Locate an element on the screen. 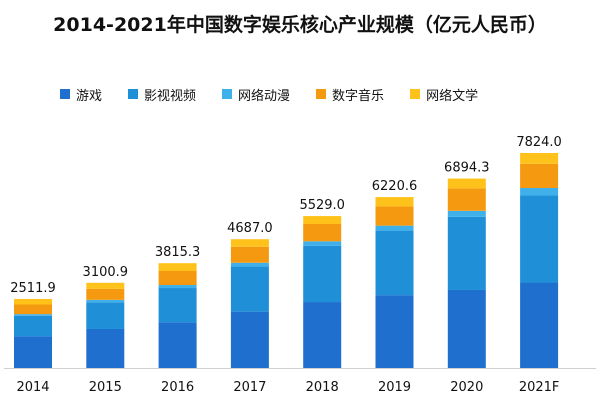 This screenshot has width=600, height=400. legend-item-3: 数字音乐 is located at coordinates (350, 94).